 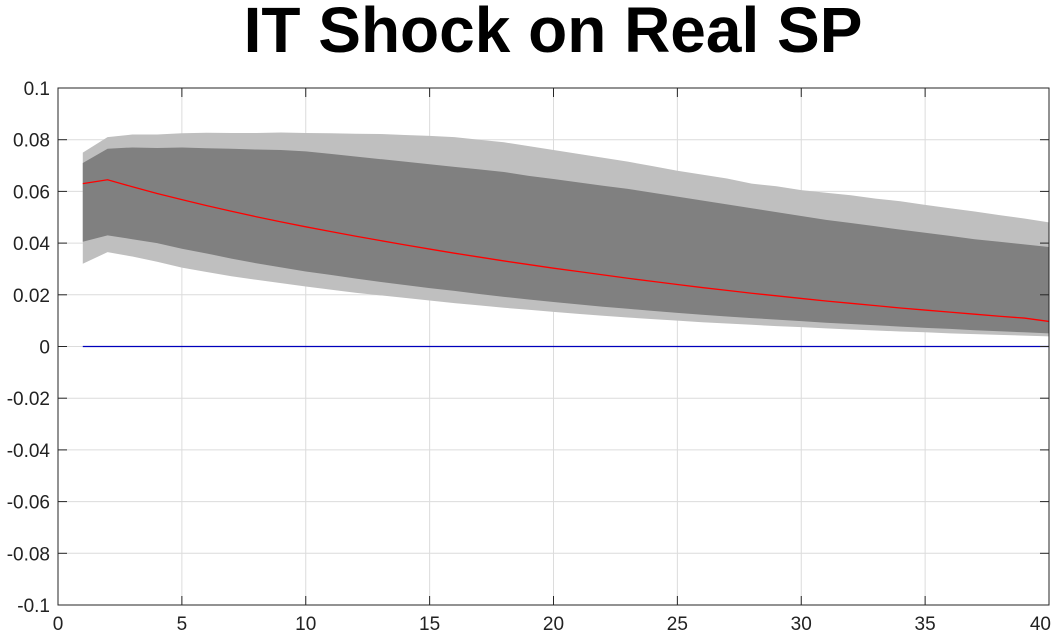 What do you see at coordinates (28, 554) in the screenshot?
I see `y-tick-label: -0.08` at bounding box center [28, 554].